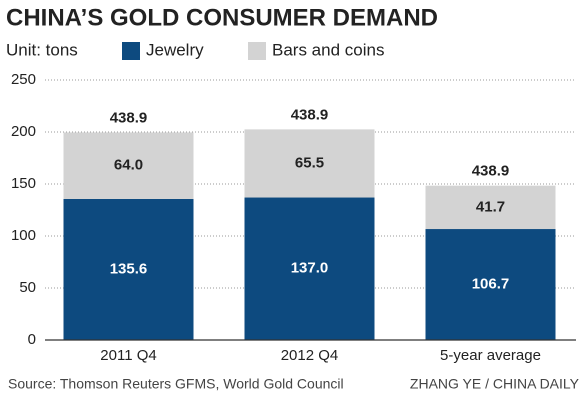 This screenshot has width=587, height=403. What do you see at coordinates (32, 339) in the screenshot?
I see `y-tick-label: 0` at bounding box center [32, 339].